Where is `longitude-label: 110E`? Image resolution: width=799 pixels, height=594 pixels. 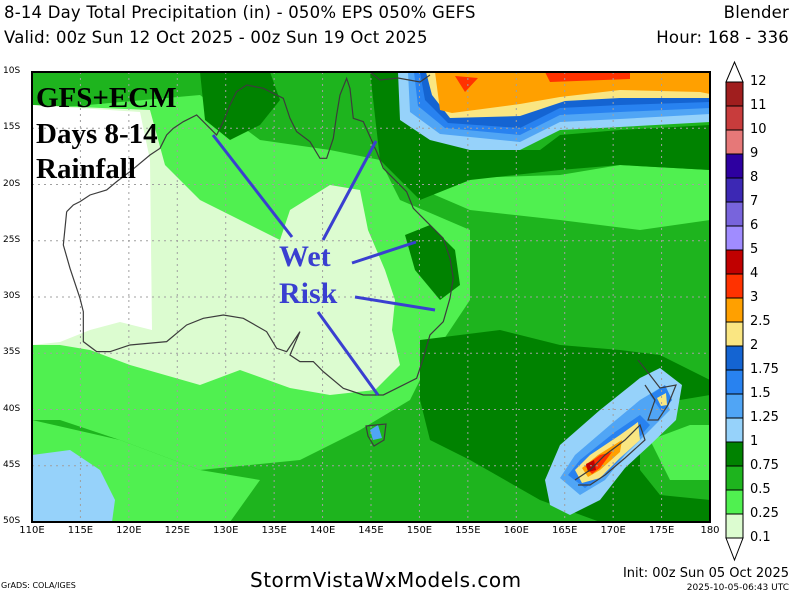 longitude-label: 110E is located at coordinates (32, 530).